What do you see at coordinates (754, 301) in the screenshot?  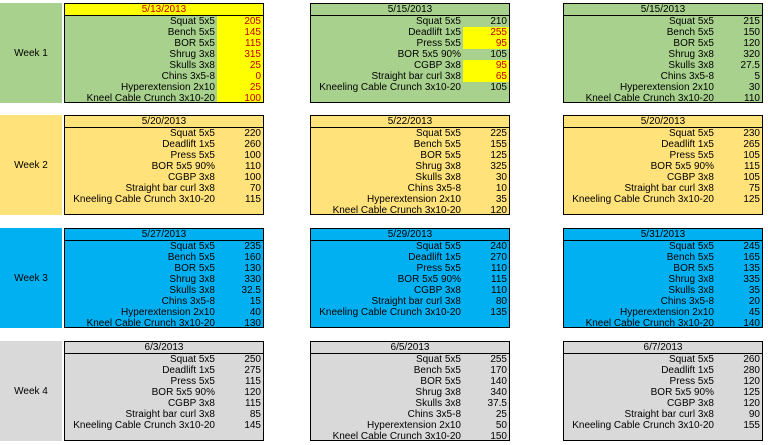 I see `exercise-weight: 20` at bounding box center [754, 301].